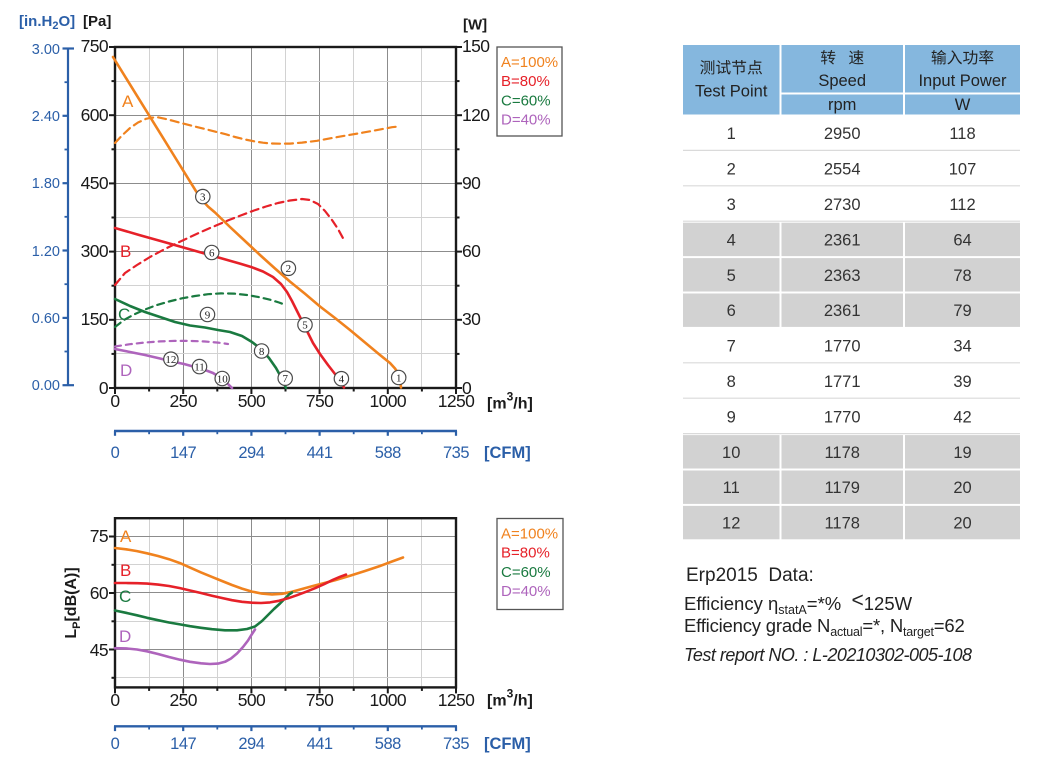 This screenshot has width=1039, height=783. Describe the element at coordinates (456, 700) in the screenshot. I see `svg-text: 1250` at that location.